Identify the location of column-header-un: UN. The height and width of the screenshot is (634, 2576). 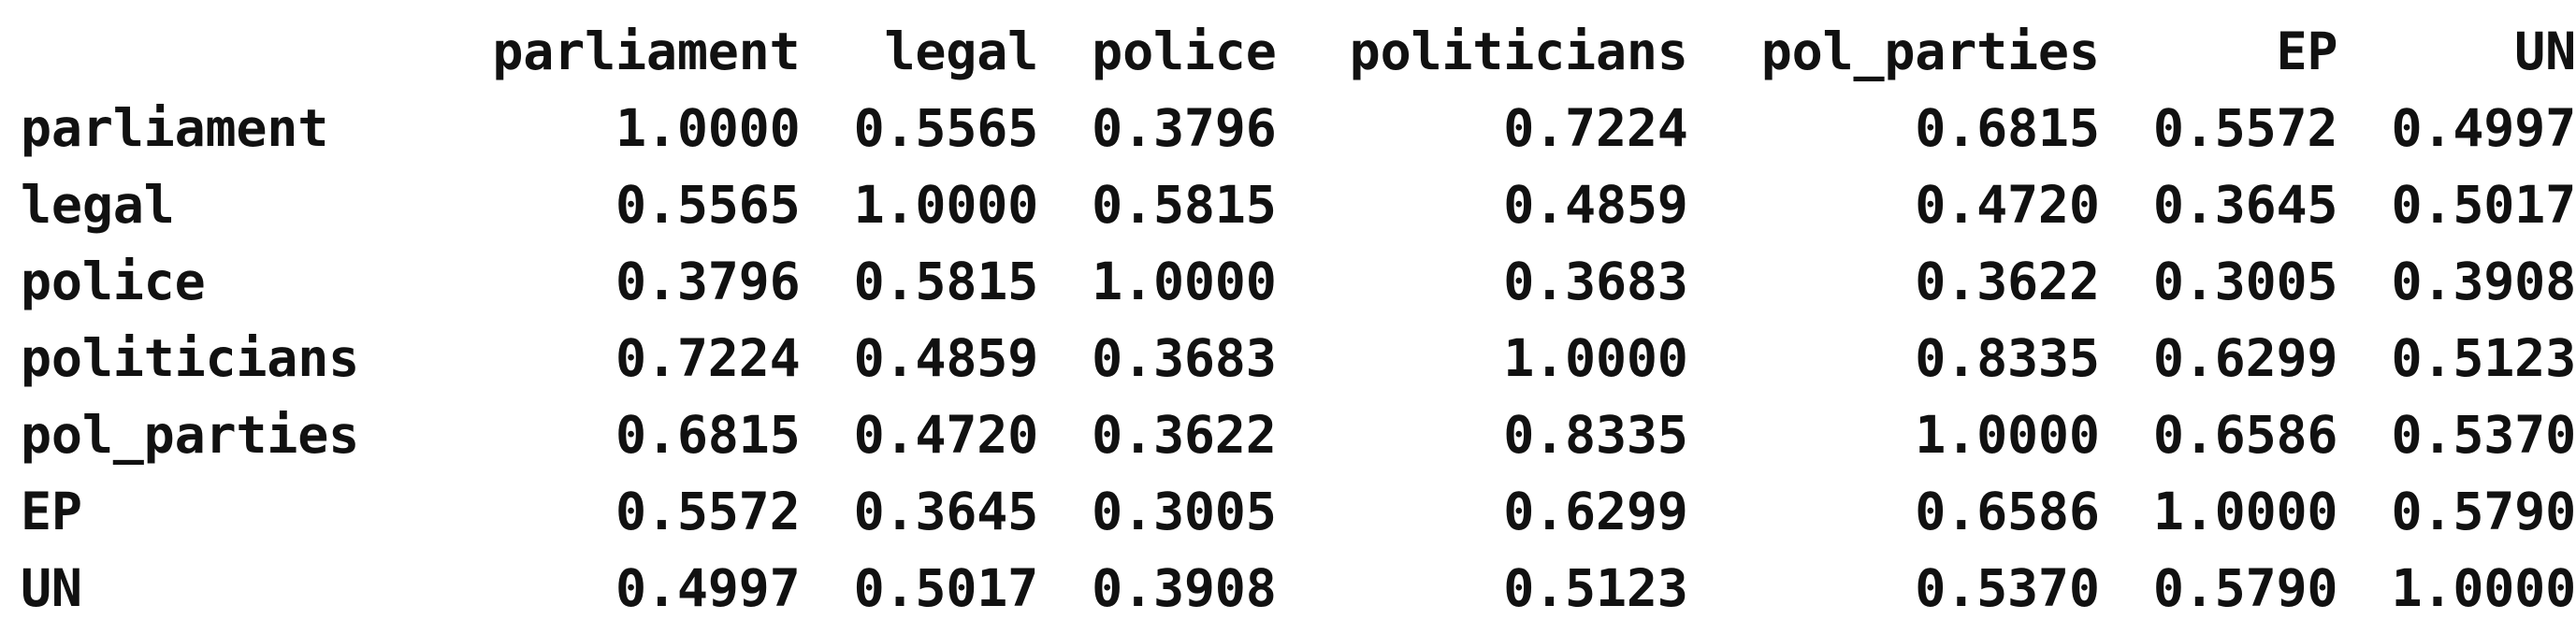
(2545, 51).